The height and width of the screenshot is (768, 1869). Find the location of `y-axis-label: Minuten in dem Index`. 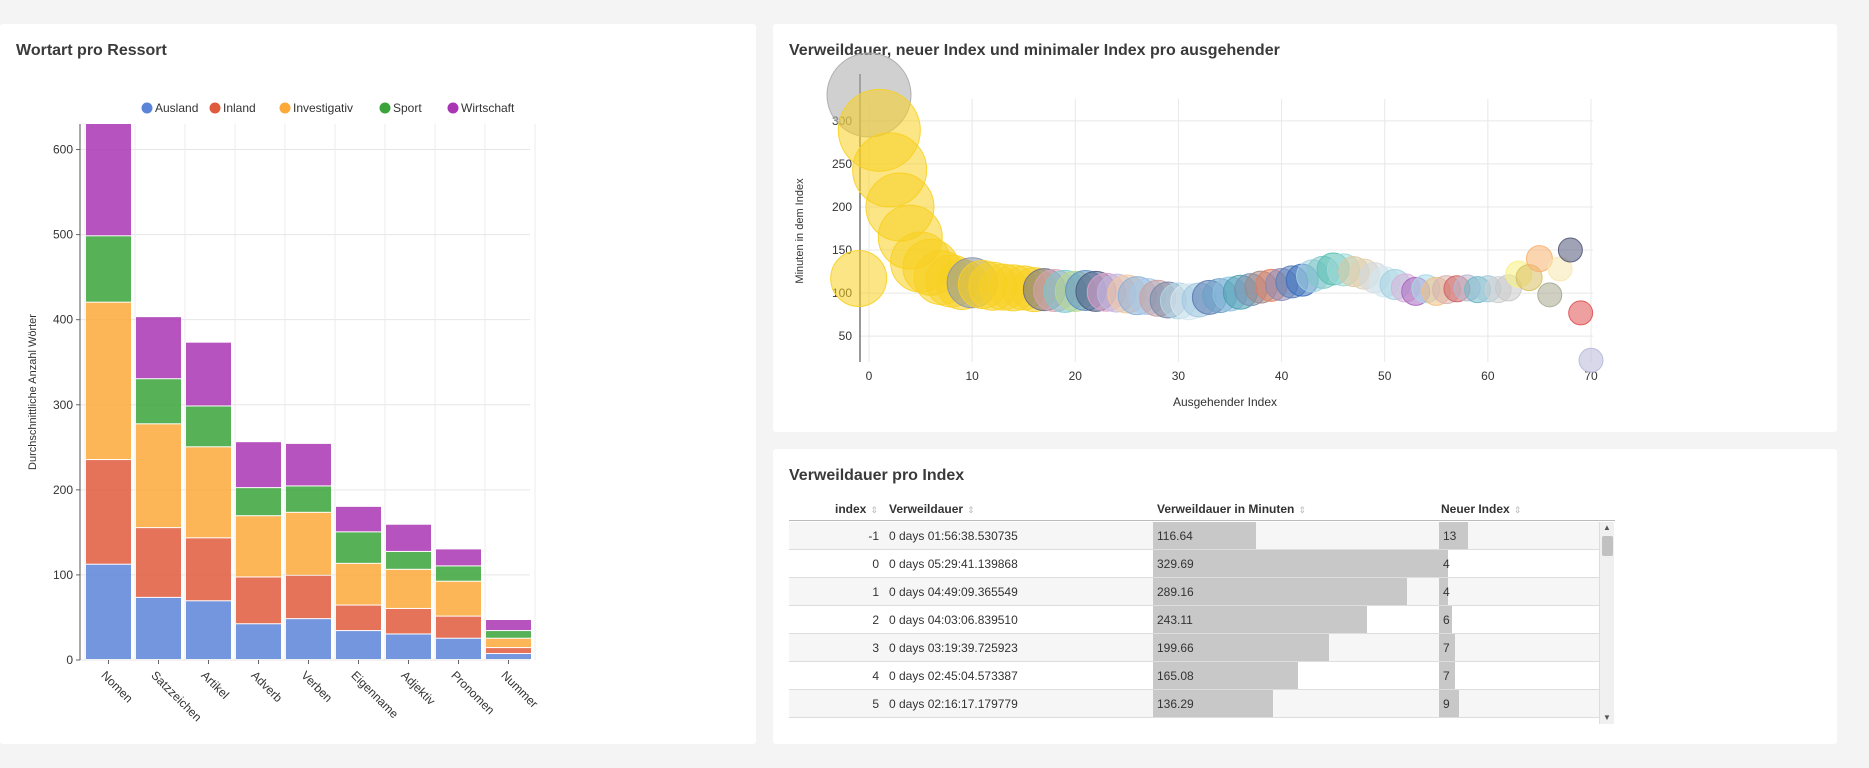

y-axis-label: Minuten in dem Index is located at coordinates (800, 231).